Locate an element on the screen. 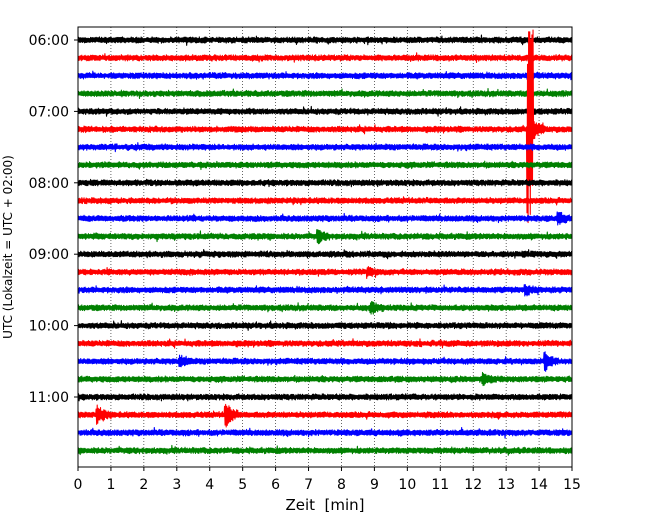 This screenshot has height=520, width=650. x-tick-label-3: 3 is located at coordinates (176, 485).